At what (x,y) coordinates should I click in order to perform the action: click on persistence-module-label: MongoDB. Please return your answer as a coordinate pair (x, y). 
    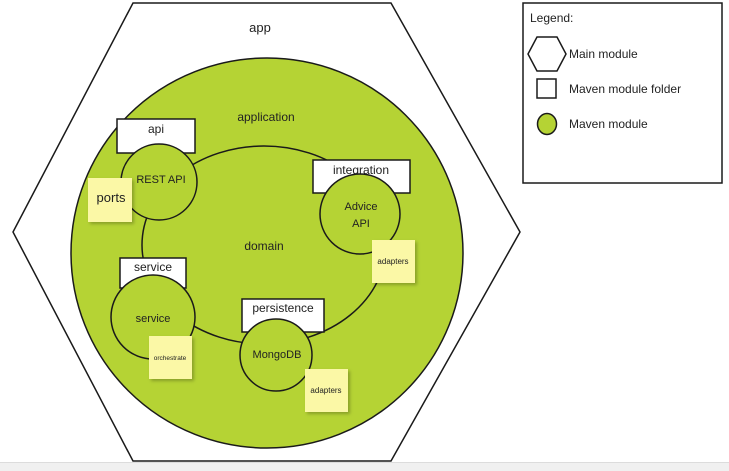
    Looking at the image, I should click on (277, 355).